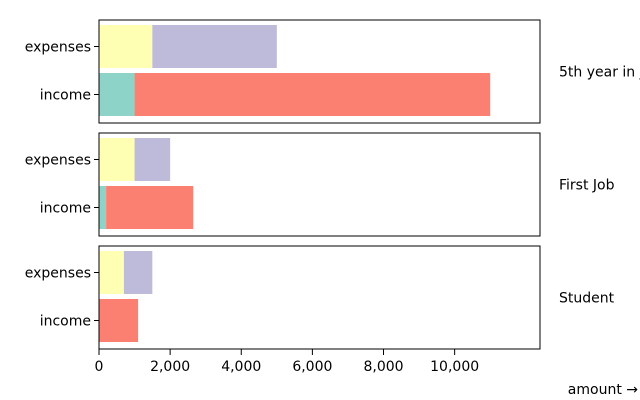 The width and height of the screenshot is (640, 400). I want to click on x-tick-label: 8,000, so click(383, 367).